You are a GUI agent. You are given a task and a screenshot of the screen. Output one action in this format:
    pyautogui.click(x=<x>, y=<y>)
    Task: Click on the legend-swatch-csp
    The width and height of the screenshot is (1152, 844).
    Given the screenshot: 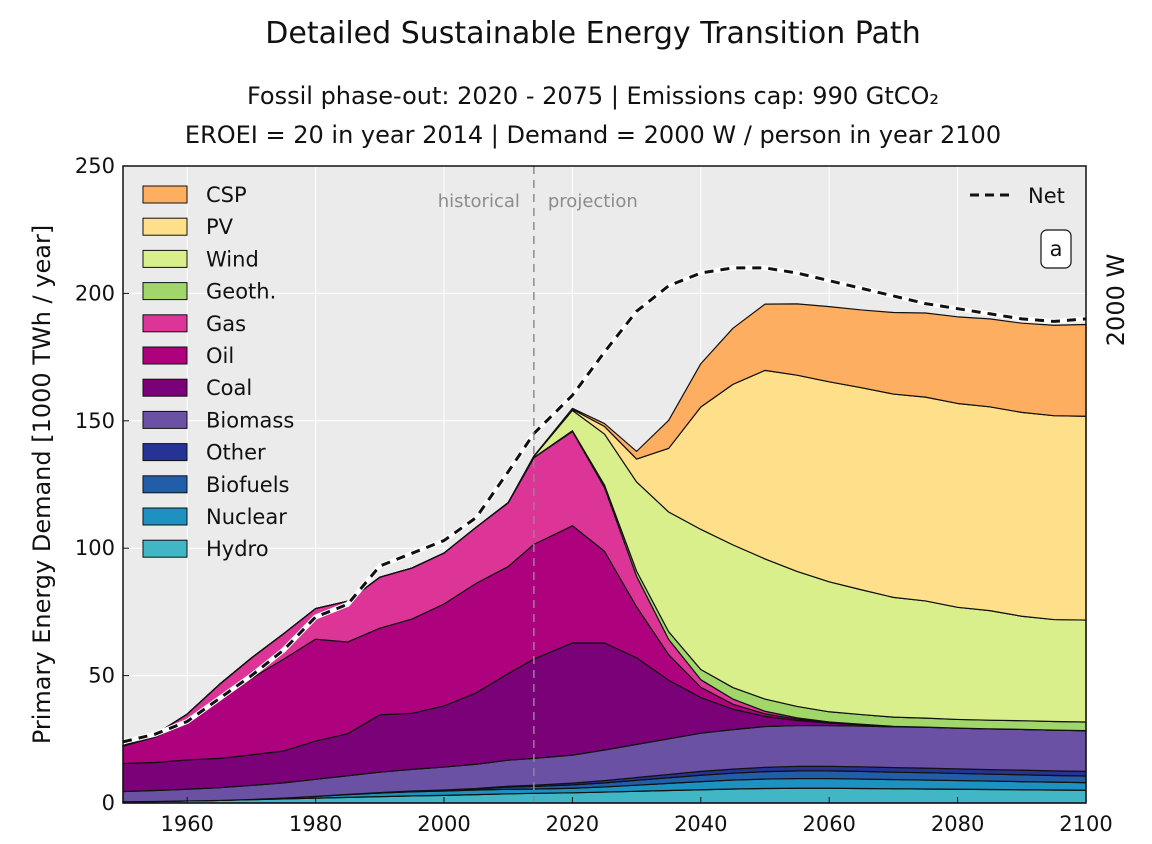 What is the action you would take?
    pyautogui.click(x=165, y=194)
    